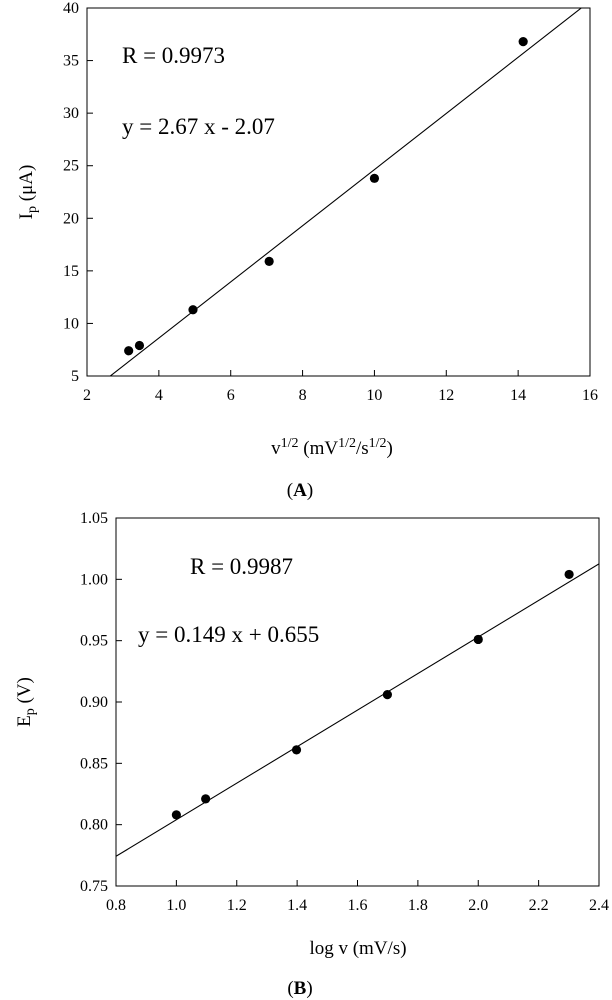 This screenshot has height=1000, width=612. What do you see at coordinates (26, 185) in the screenshot?
I see `y-axis-label-a-unit: (μA)` at bounding box center [26, 185].